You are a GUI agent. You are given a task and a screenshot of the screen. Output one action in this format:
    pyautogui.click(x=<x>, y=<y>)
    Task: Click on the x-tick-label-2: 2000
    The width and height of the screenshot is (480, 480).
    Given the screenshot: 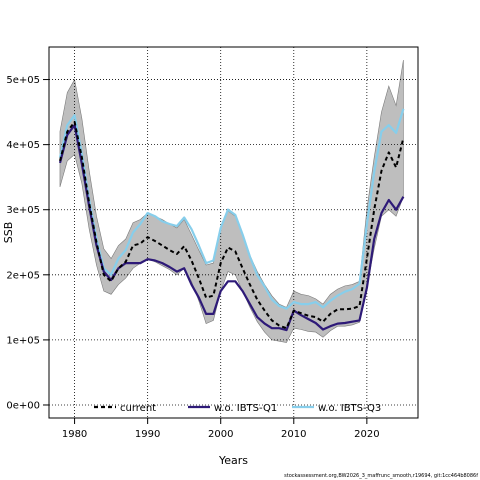 What is the action you would take?
    pyautogui.click(x=220, y=434)
    